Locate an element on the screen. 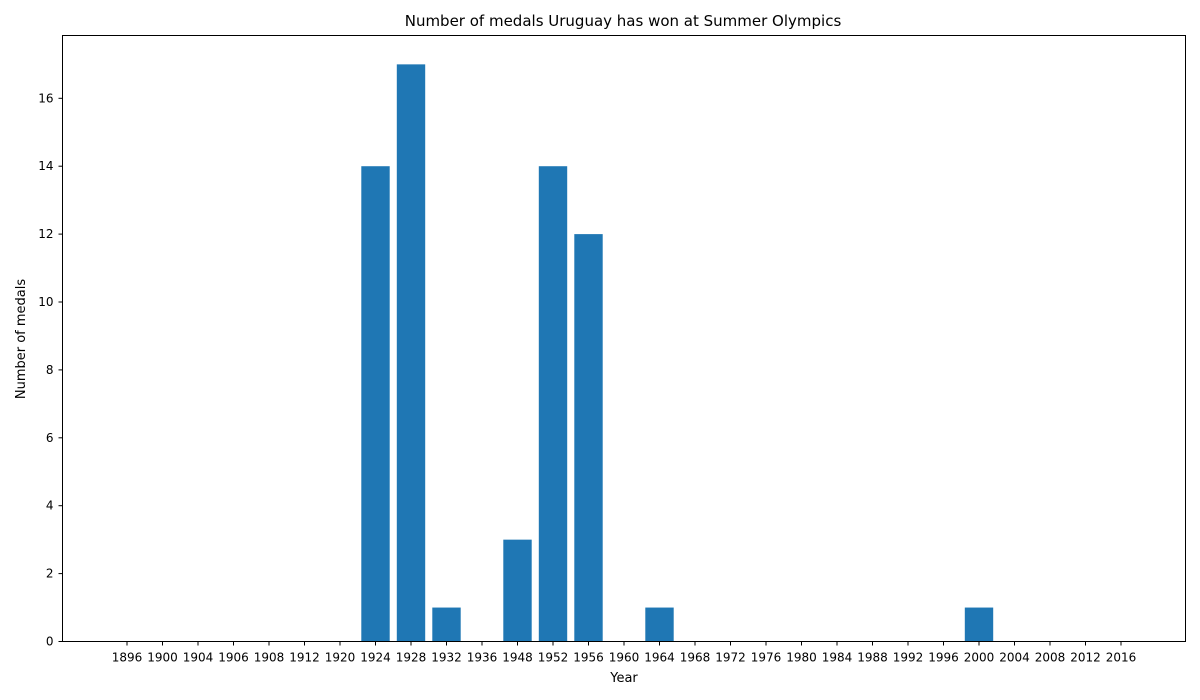 The height and width of the screenshot is (700, 1200). x-tick-label: 2000 is located at coordinates (979, 658).